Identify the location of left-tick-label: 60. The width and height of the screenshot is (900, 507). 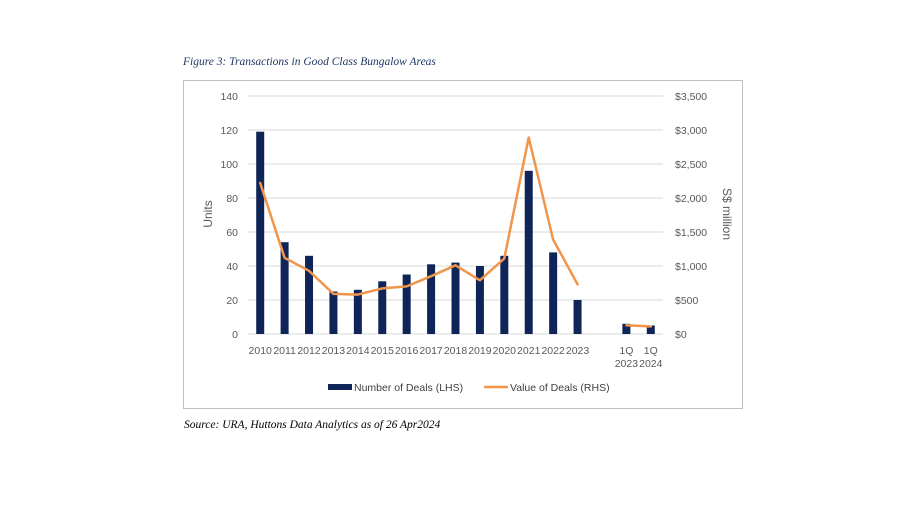
(232, 233).